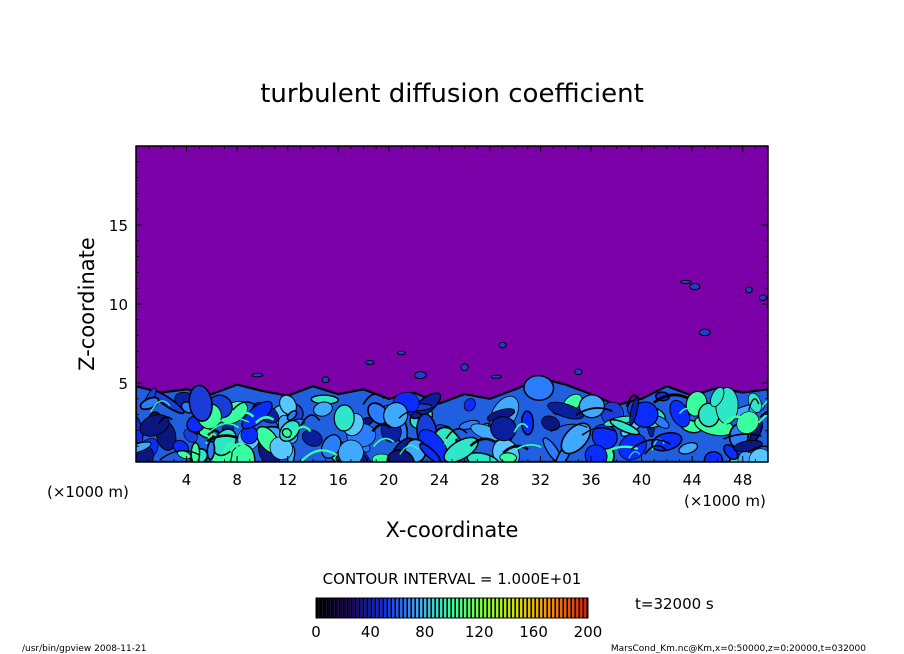 This screenshot has height=654, width=904. I want to click on boundary-layer-field, so click(452, 418).